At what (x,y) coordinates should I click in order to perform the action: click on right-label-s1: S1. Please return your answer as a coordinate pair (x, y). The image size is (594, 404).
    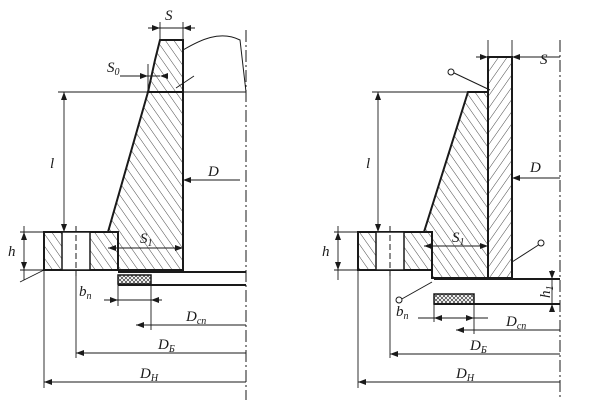
    Looking at the image, I should click on (458, 239).